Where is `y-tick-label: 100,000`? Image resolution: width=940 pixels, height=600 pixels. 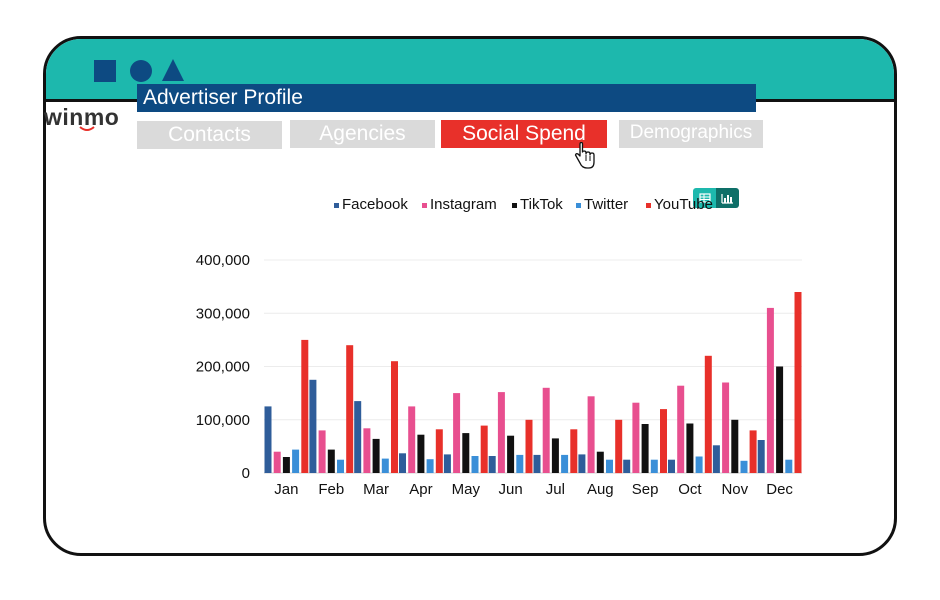 y-tick-label: 100,000 is located at coordinates (223, 420).